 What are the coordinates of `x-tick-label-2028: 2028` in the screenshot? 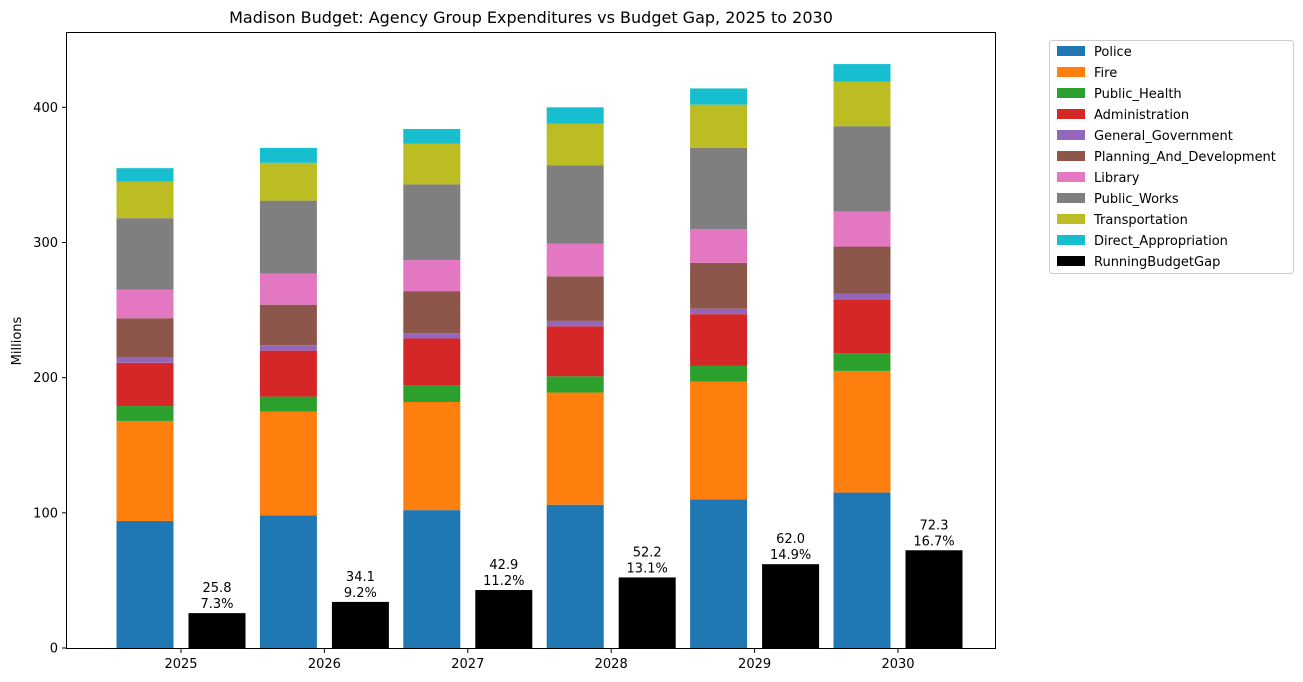 It's located at (611, 664).